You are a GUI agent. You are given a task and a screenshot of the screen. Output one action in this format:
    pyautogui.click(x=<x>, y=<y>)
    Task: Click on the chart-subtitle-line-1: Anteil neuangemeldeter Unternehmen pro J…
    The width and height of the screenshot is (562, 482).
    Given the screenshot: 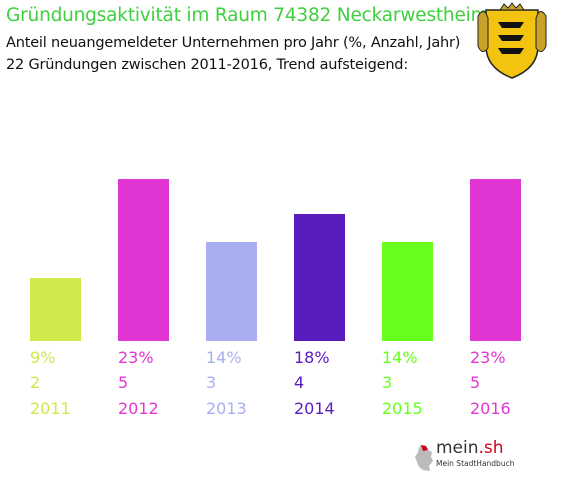 What is the action you would take?
    pyautogui.click(x=233, y=43)
    